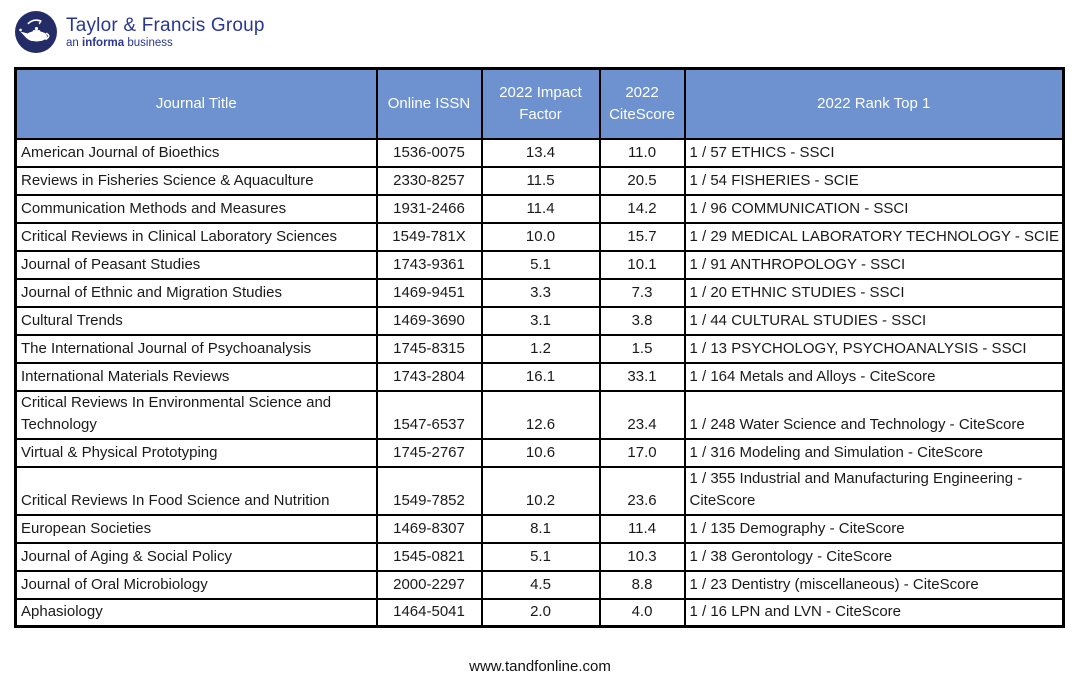  Describe the element at coordinates (874, 612) in the screenshot. I see `rank-cell: 1 / 16 LPN and LVN - CiteScore` at that location.